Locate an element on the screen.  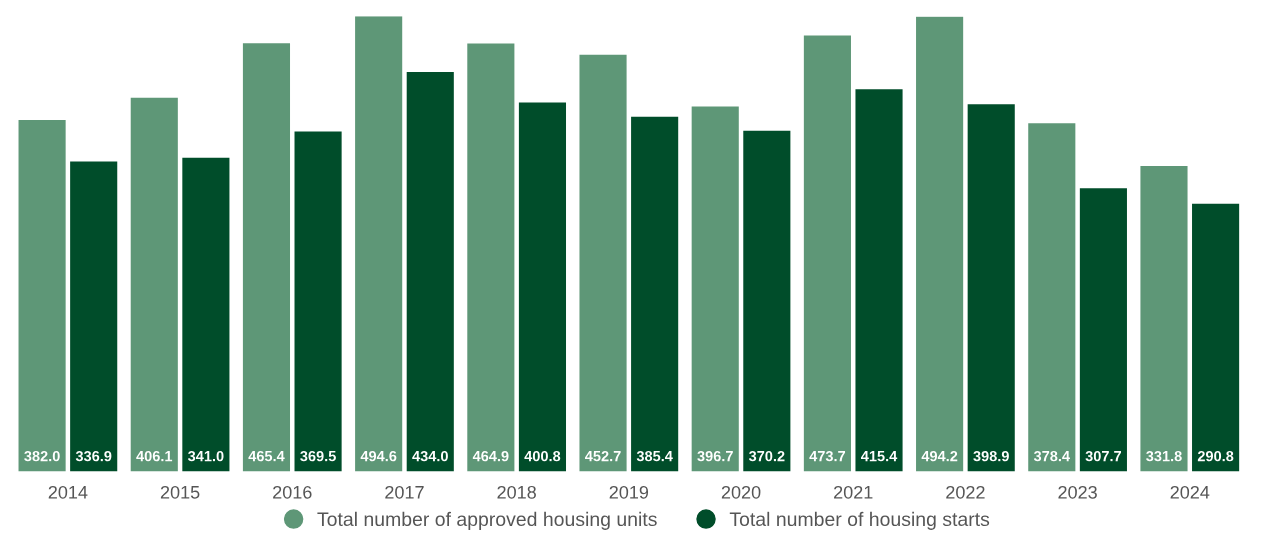
data-label: 336.9 is located at coordinates (93, 456).